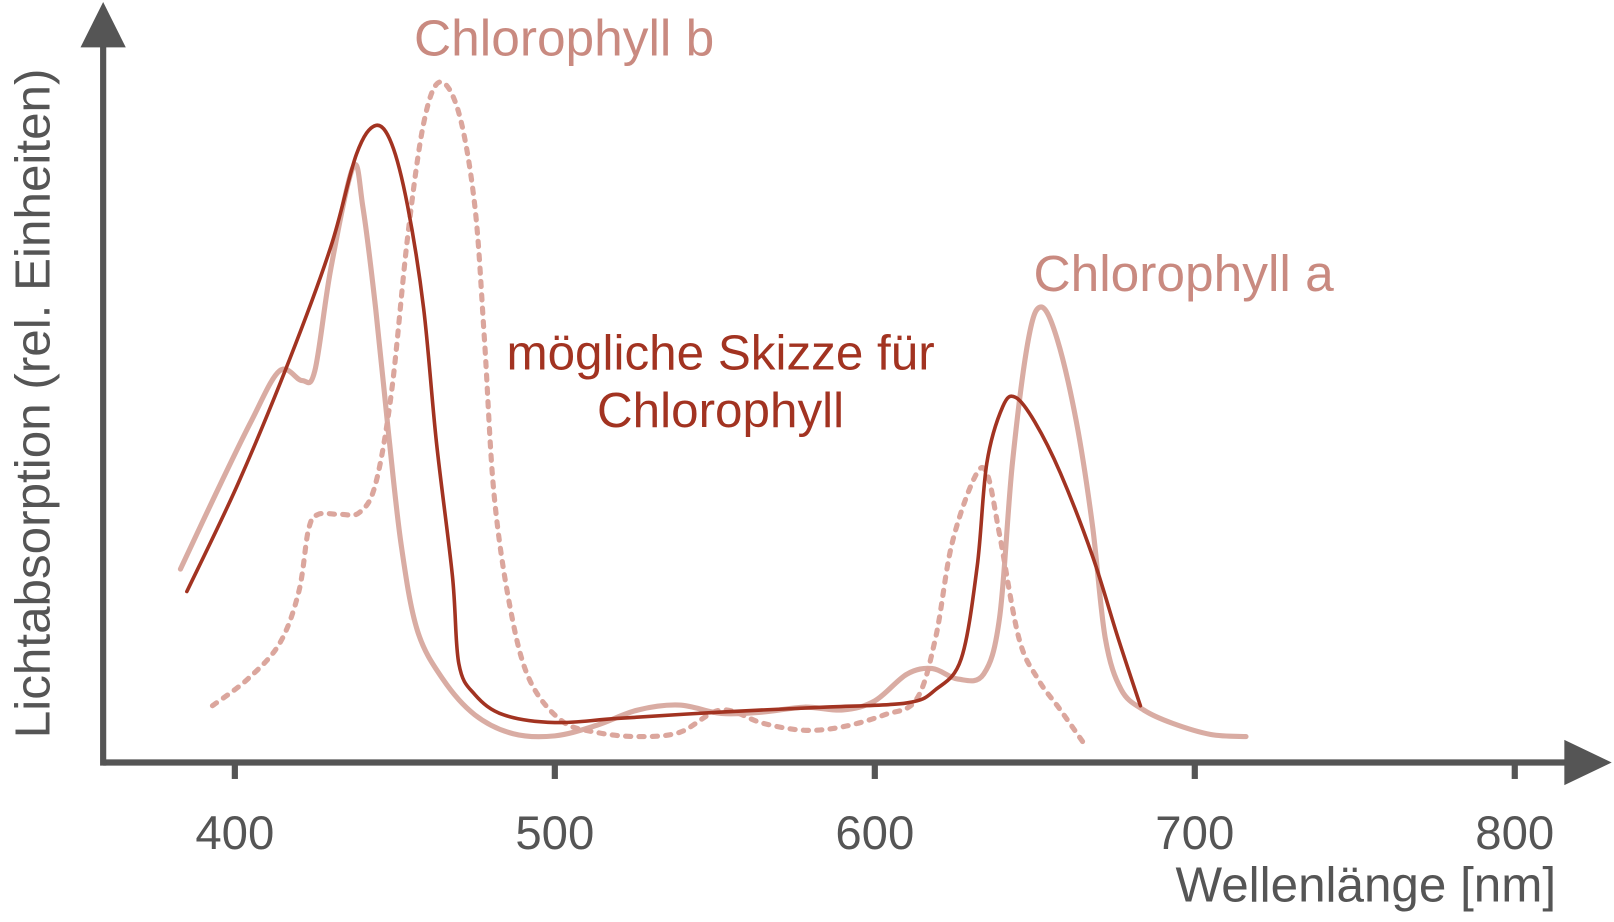 The height and width of the screenshot is (922, 1614). Describe the element at coordinates (554, 833) in the screenshot. I see `x-tick-label: 500` at that location.